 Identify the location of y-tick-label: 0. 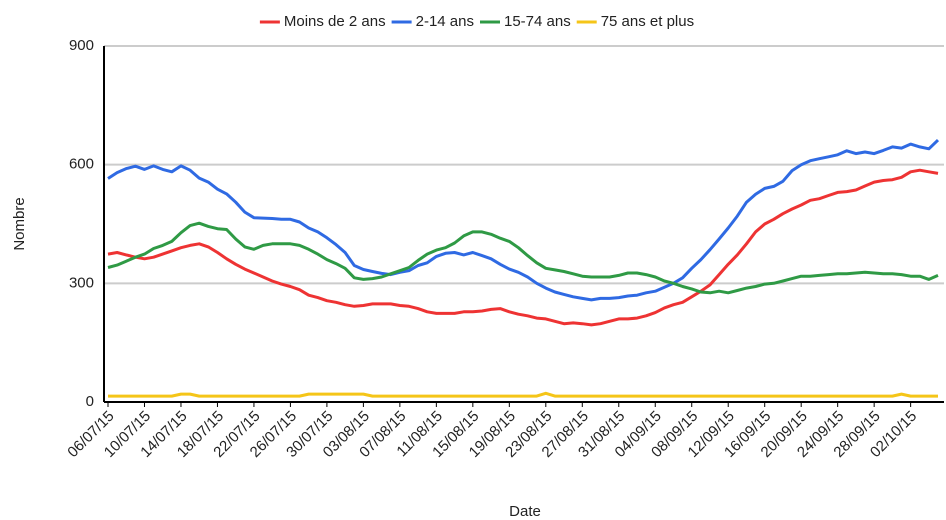
(90, 401).